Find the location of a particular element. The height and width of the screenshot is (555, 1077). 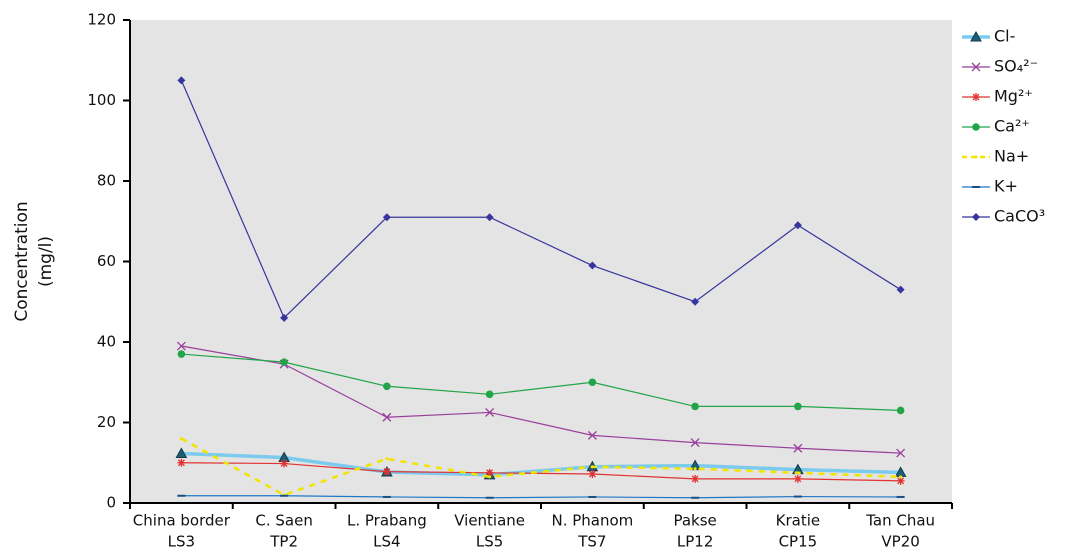

x-tick-label: LS3 is located at coordinates (181, 542).